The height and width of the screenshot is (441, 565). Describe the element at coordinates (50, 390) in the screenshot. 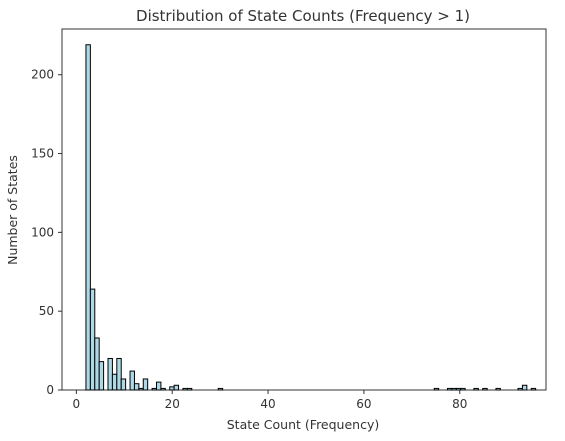

I see `y-tick-label: 0` at that location.